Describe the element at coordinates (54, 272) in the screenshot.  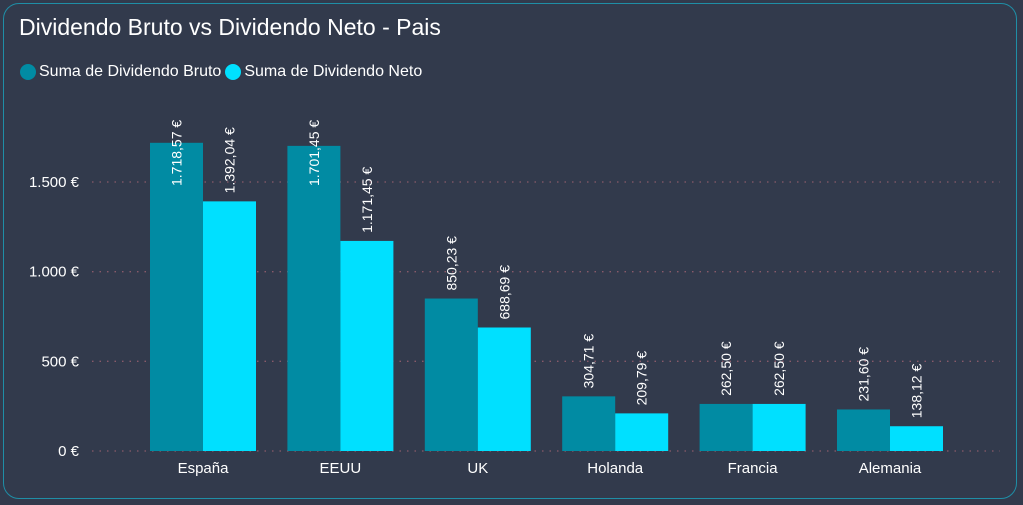
I see `y-tick-label: 1.000 €` at that location.